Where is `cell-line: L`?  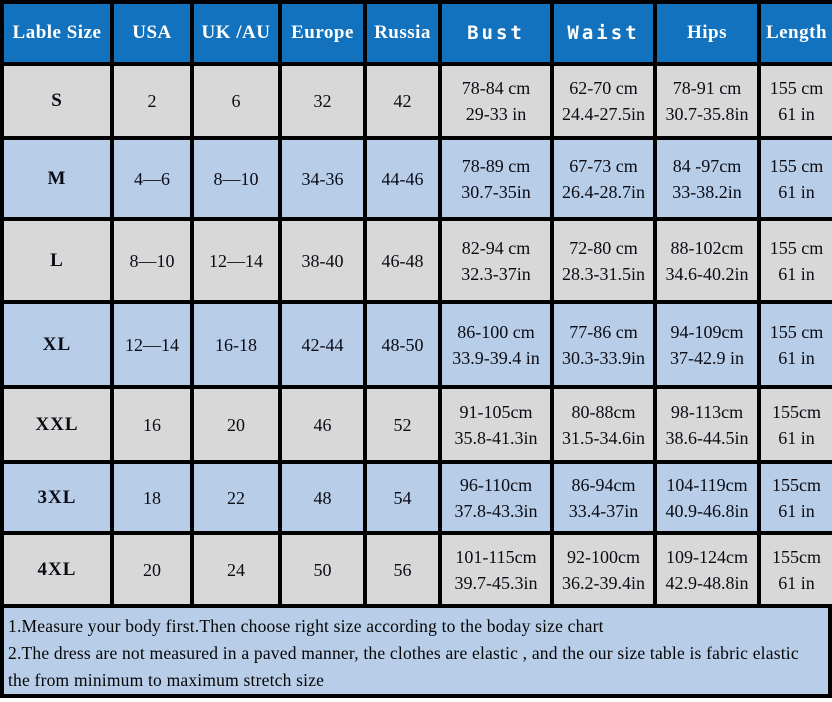 cell-line: L is located at coordinates (57, 260).